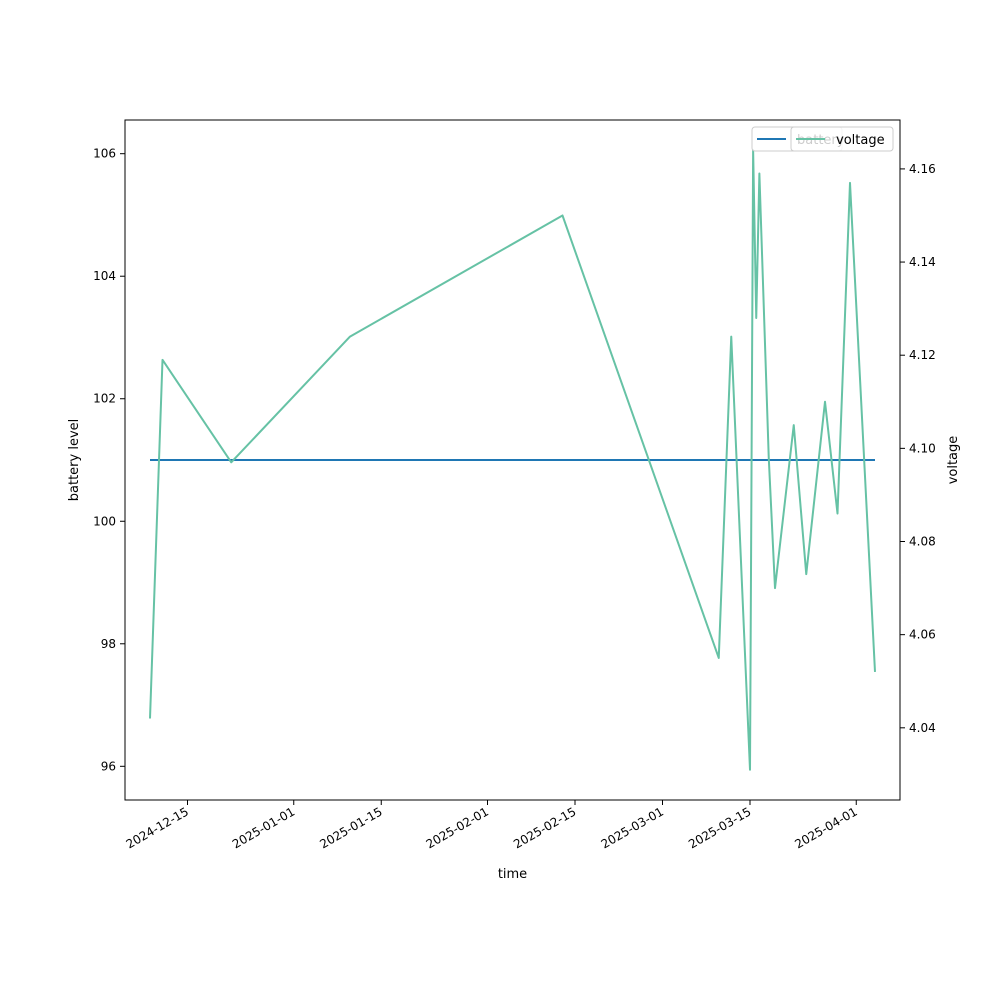  I want to click on y-right-tick-label: 4.16, so click(922, 169).